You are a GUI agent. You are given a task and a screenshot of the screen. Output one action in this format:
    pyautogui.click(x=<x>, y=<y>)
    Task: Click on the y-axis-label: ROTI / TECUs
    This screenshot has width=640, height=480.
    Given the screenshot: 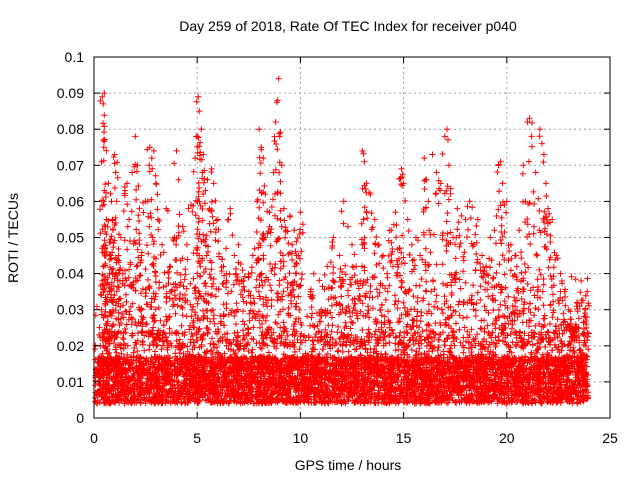 What is the action you would take?
    pyautogui.click(x=13, y=238)
    